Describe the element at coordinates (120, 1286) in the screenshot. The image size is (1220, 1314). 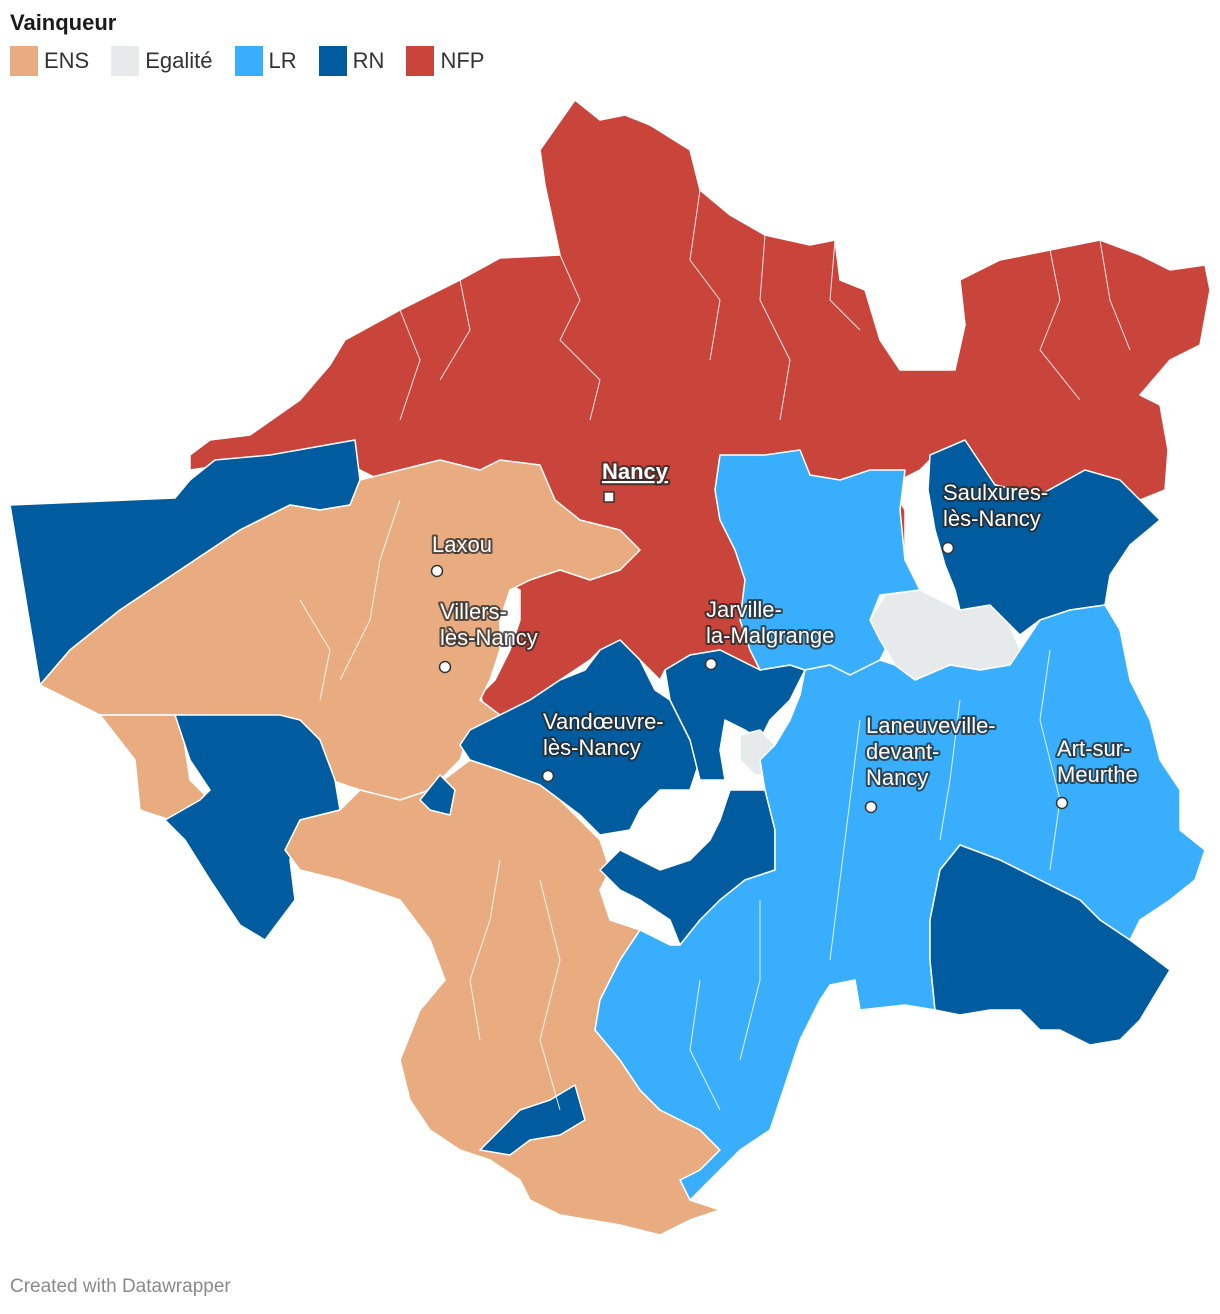
I see `attribution-footer: Created with Datawrapper` at that location.